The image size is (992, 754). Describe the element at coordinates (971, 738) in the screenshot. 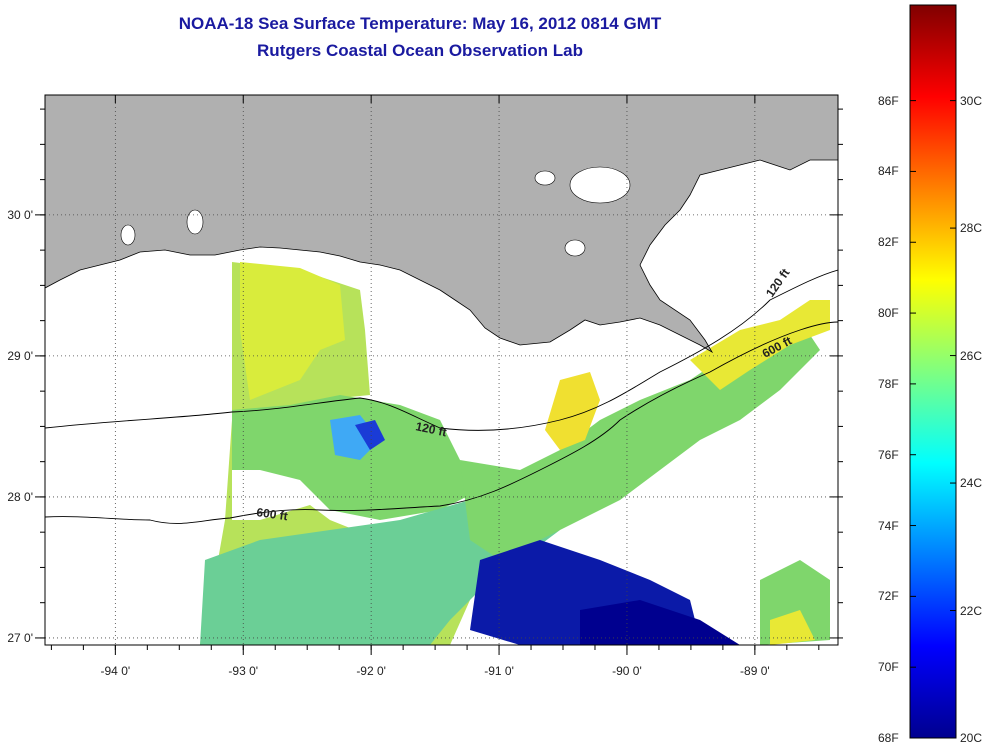

I see `colorbar-celsius-label: 20C` at that location.